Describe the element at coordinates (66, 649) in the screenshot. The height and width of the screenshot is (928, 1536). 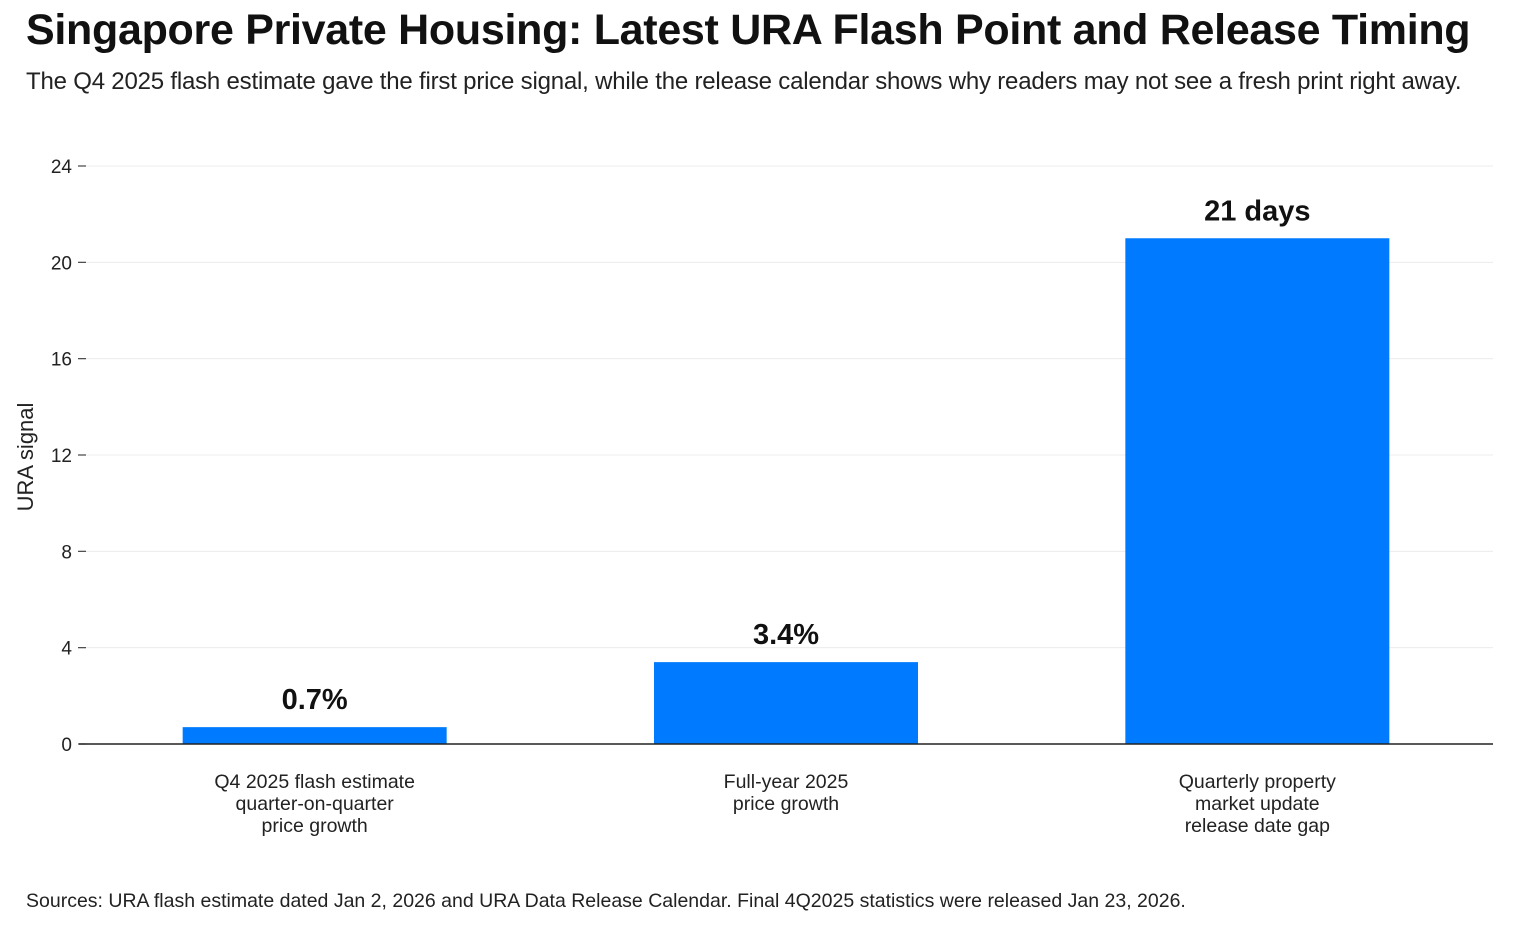
I see `y-tick-label: 4` at that location.